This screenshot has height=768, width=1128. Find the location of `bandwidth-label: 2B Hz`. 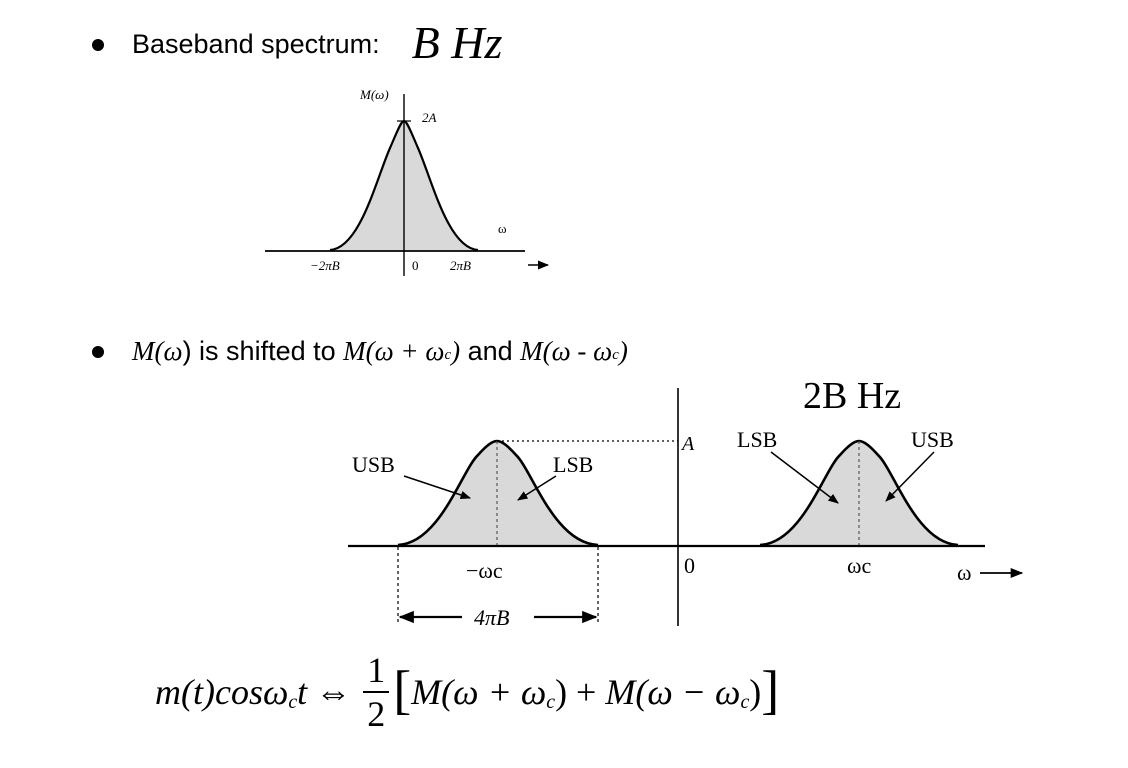

bandwidth-label: 2B Hz is located at coordinates (852, 396).